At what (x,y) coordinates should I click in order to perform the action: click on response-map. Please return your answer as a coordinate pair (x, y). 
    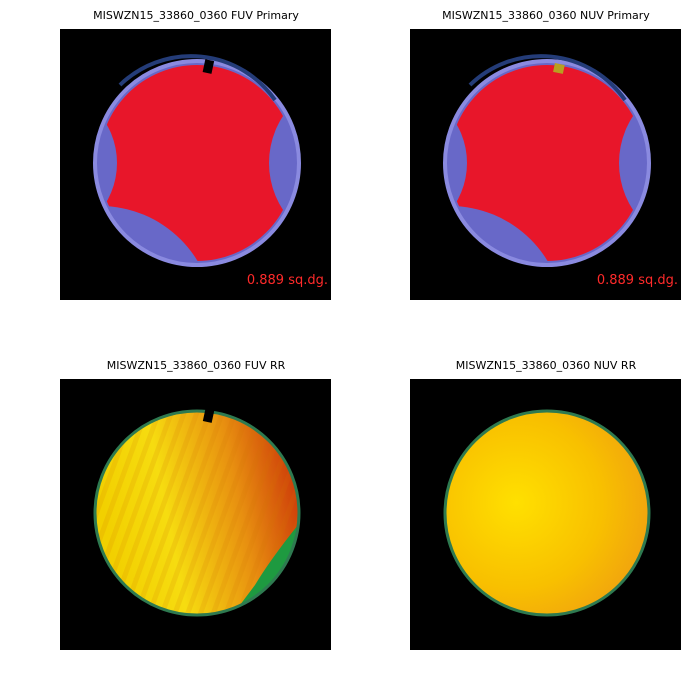
    Looking at the image, I should click on (547, 513).